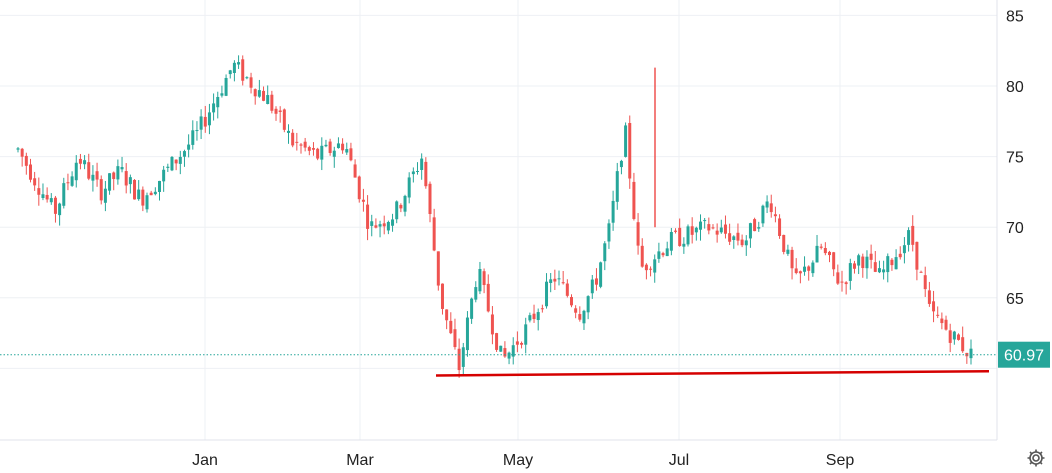 The height and width of the screenshot is (473, 1052). Describe the element at coordinates (1036, 458) in the screenshot. I see `settings-gear-icon` at that location.